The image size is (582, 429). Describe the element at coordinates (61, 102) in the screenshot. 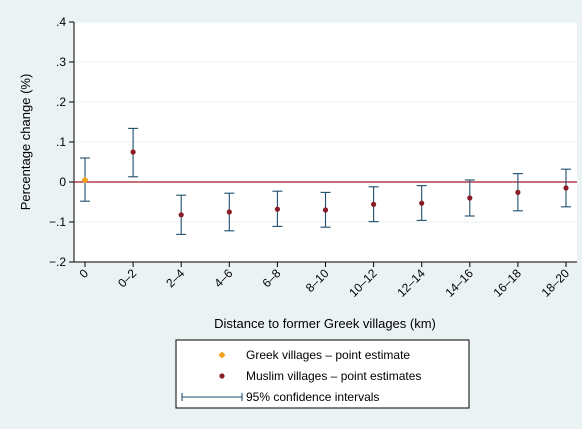

I see `y-tick-label: .2` at that location.